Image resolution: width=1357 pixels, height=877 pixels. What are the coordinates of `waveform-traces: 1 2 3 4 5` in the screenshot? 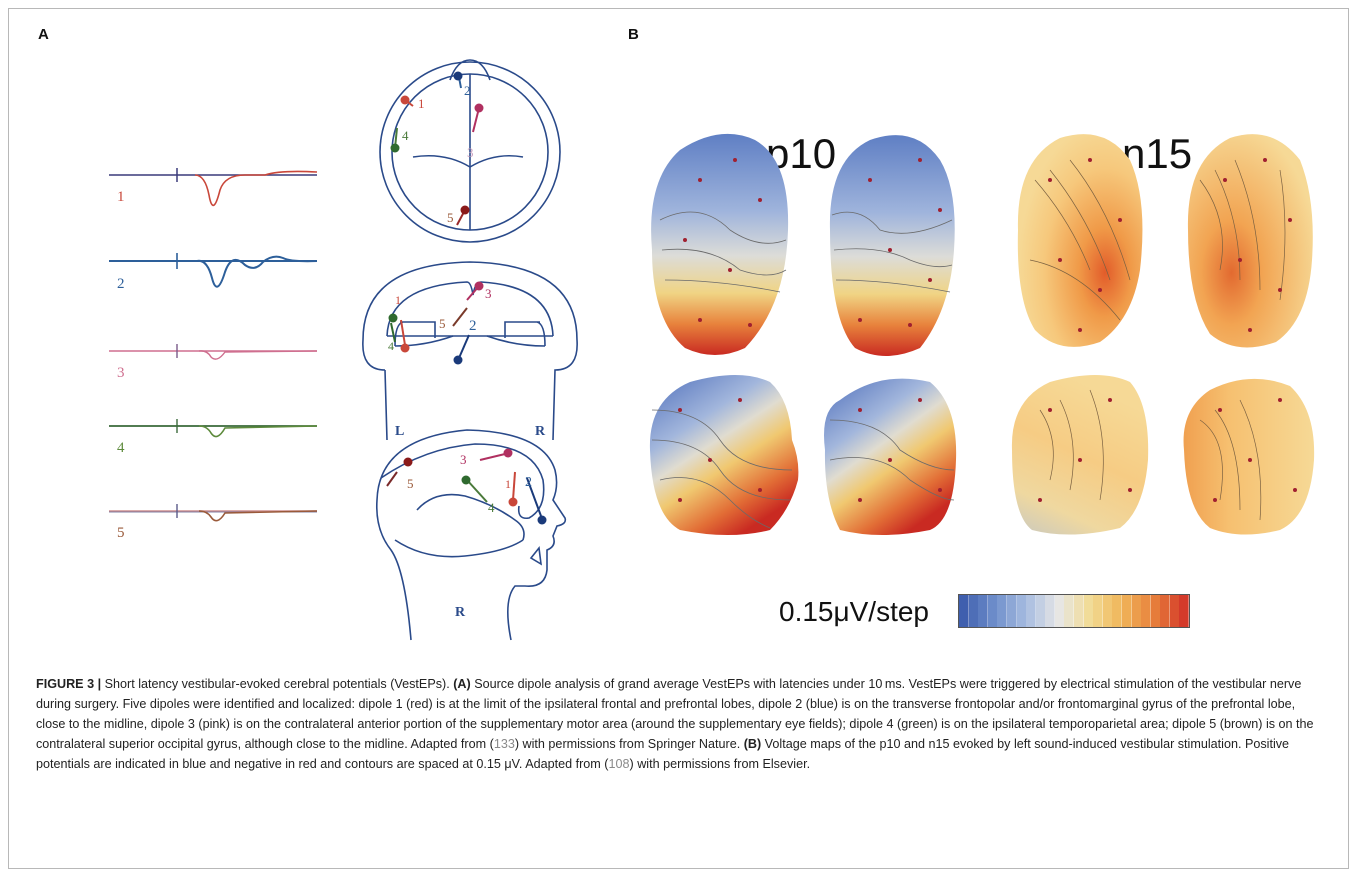 It's located at (213, 354).